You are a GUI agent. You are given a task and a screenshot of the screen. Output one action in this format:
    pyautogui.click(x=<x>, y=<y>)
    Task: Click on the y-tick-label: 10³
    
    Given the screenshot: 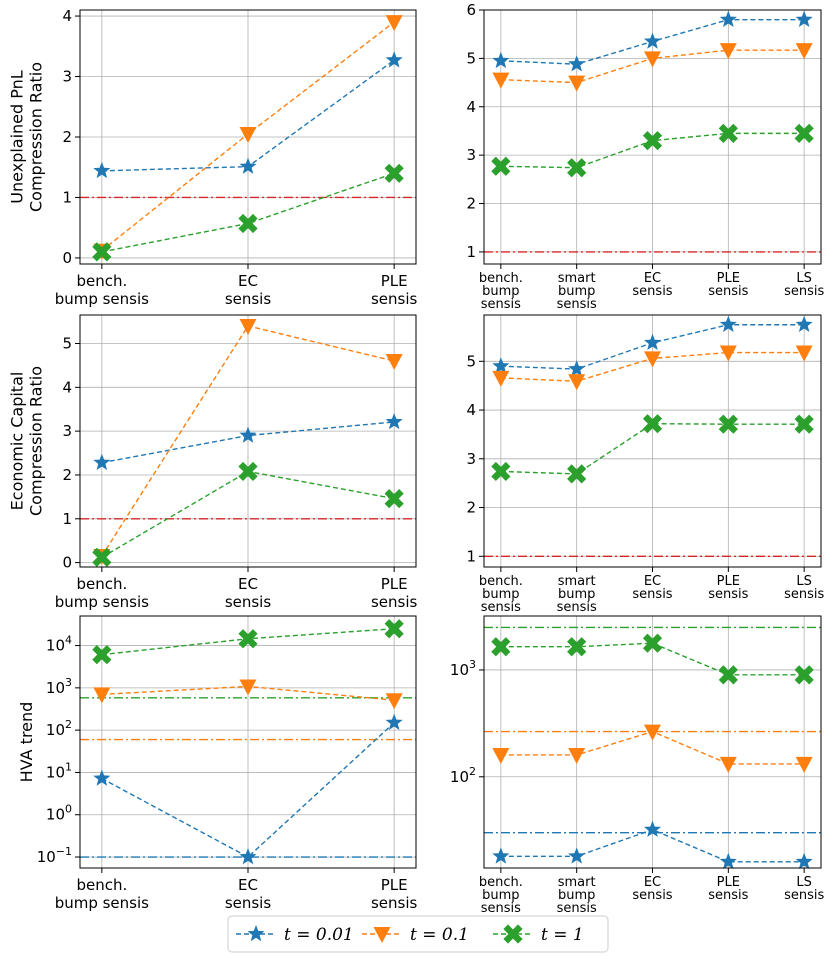 What is the action you would take?
    pyautogui.click(x=463, y=668)
    